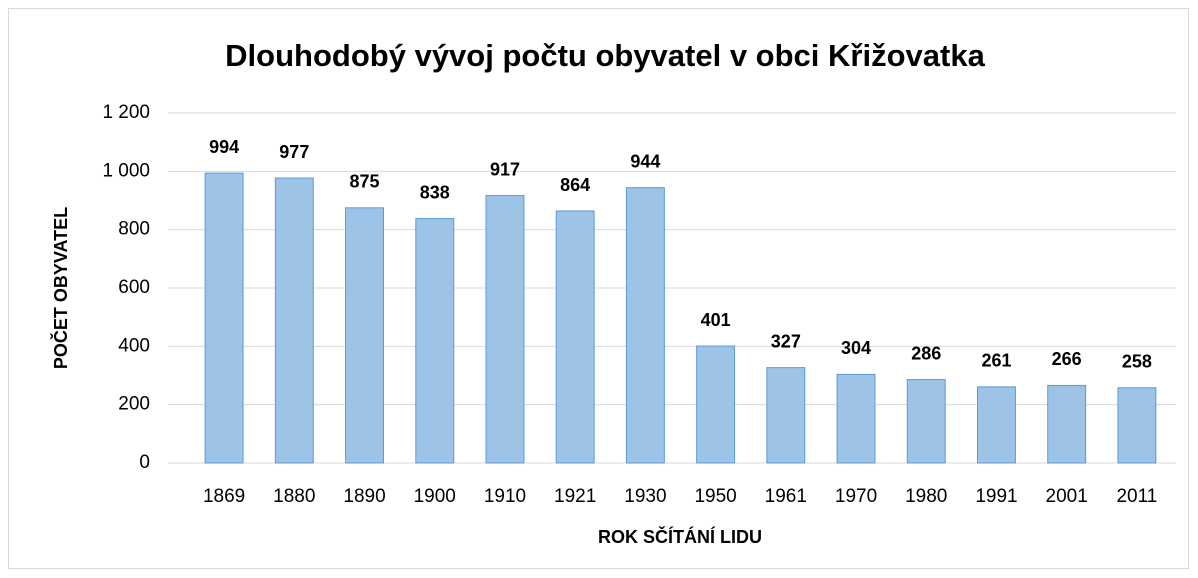 The width and height of the screenshot is (1198, 578). Describe the element at coordinates (786, 341) in the screenshot. I see `data-label: 327` at that location.